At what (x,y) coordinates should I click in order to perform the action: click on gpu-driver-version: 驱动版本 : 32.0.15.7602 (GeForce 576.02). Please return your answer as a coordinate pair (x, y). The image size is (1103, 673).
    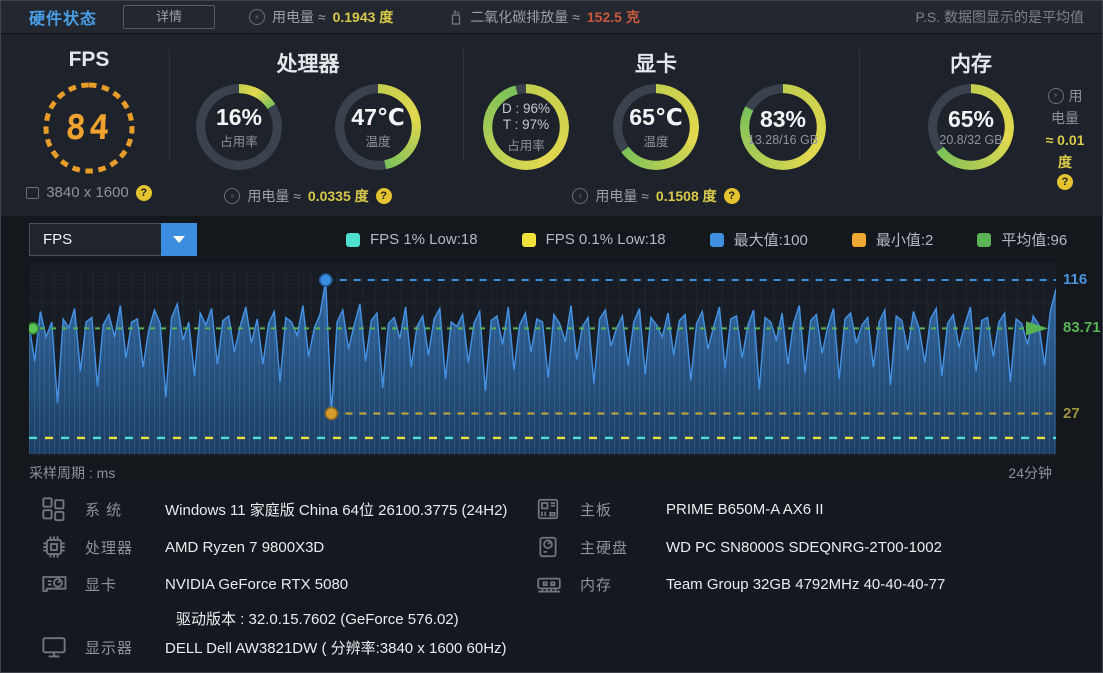
    Looking at the image, I should click on (317, 619).